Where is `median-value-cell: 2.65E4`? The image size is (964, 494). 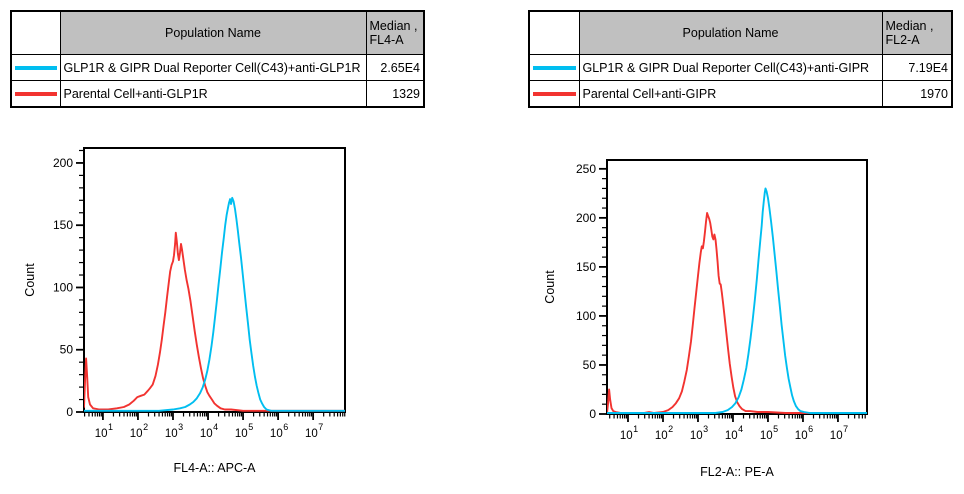
median-value-cell: 2.65E4 is located at coordinates (395, 67).